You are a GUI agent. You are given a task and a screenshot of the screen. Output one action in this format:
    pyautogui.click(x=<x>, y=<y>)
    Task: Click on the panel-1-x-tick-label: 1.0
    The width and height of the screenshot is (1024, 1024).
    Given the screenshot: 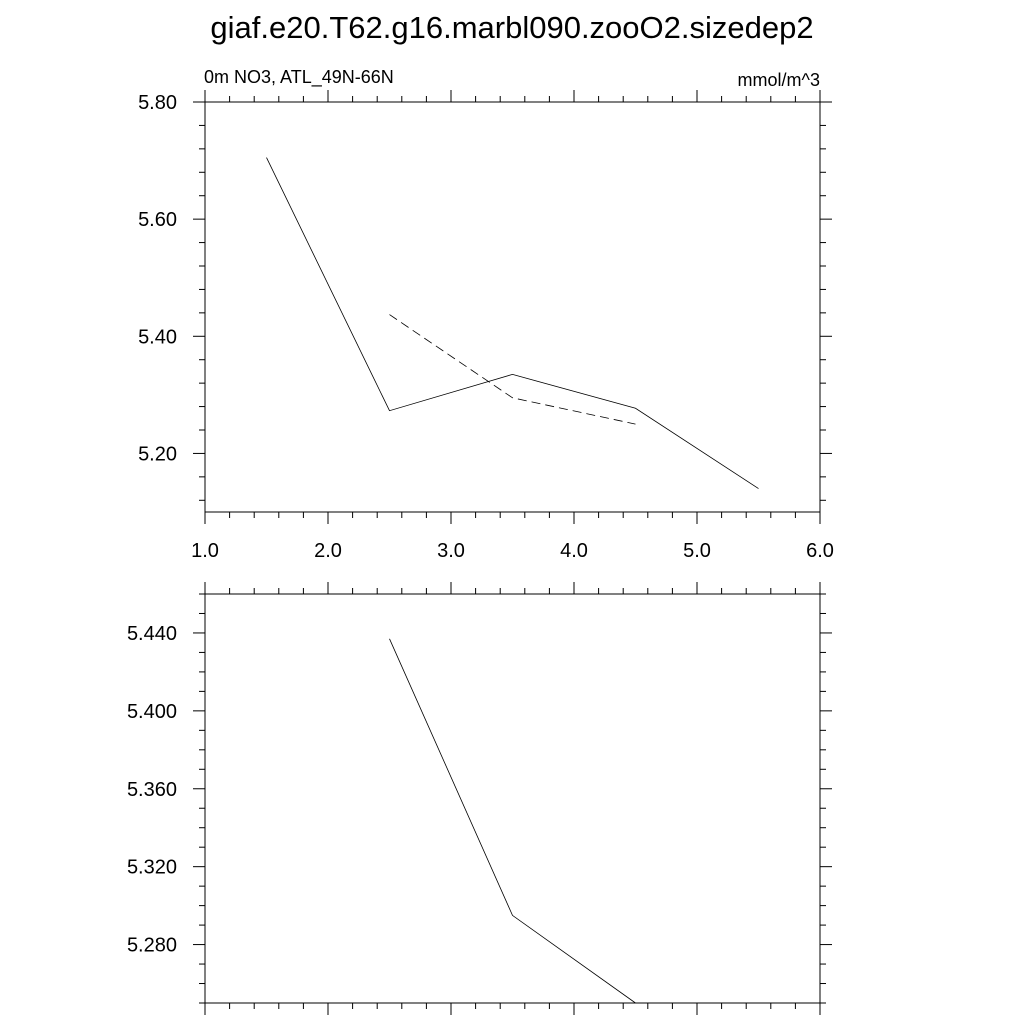 What is the action you would take?
    pyautogui.click(x=205, y=551)
    